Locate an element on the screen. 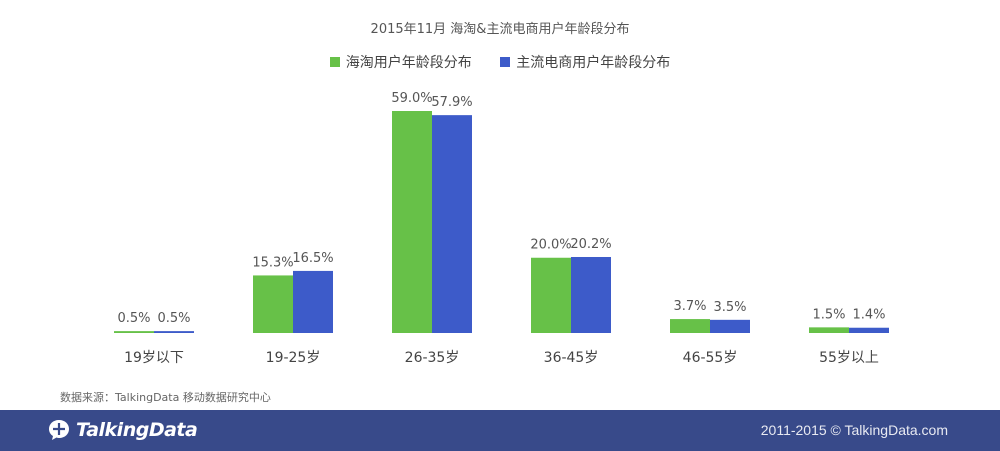 The width and height of the screenshot is (1000, 451). x-tick-label: 26-35岁 is located at coordinates (432, 358).